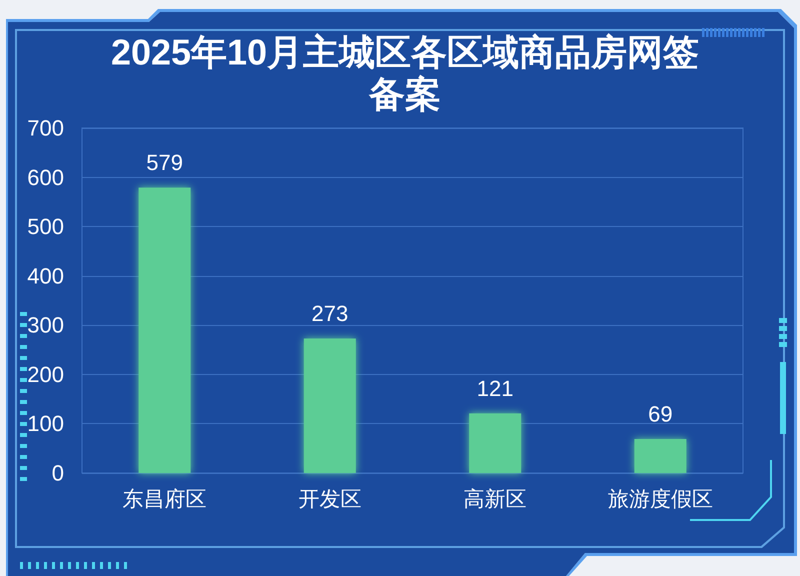 The image size is (800, 576). I want to click on y-tick-label: 700, so click(45, 128).